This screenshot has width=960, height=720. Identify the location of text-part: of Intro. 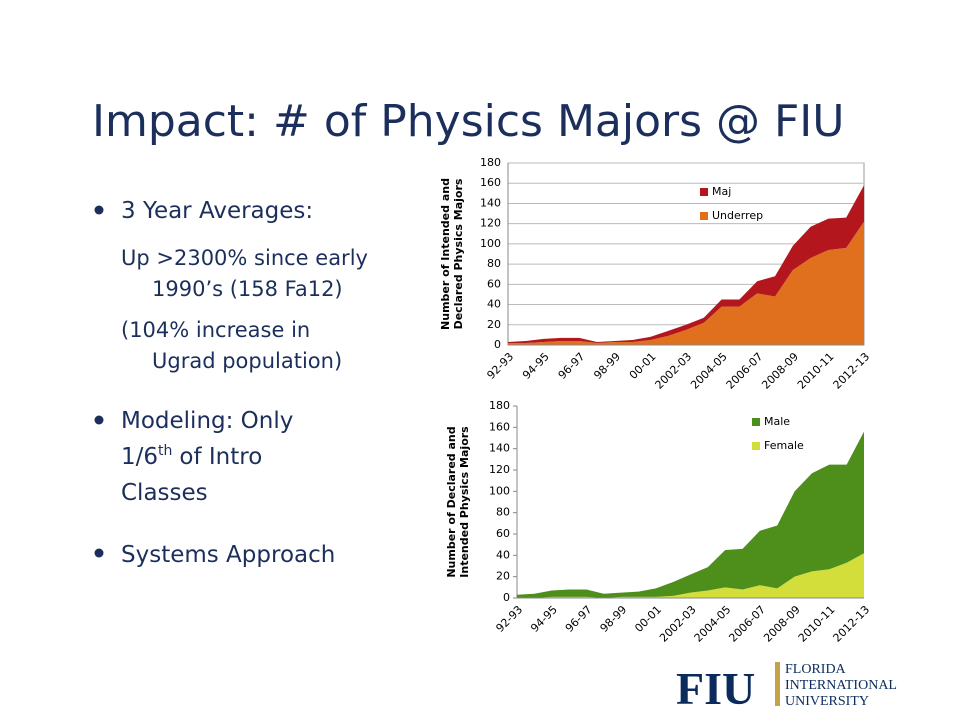
(220, 457).